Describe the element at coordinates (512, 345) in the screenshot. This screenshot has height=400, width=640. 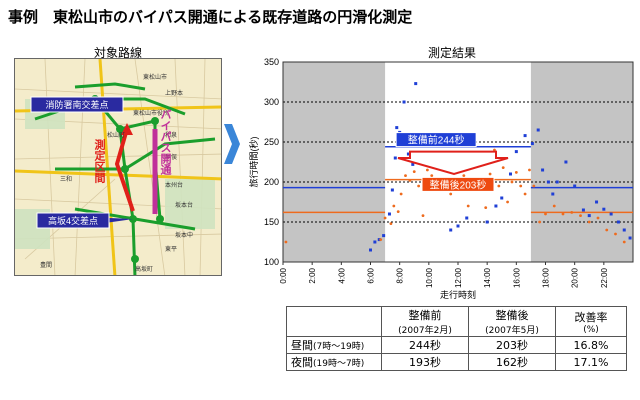
I see `value-after: 203秒` at that location.